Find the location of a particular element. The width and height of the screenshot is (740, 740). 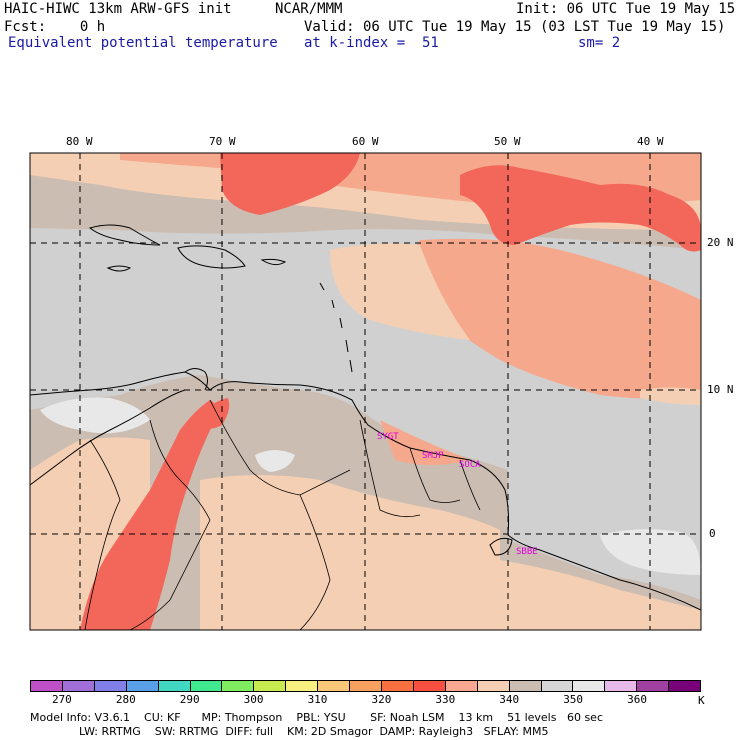

station-label-soca: SOCA is located at coordinates (470, 465).